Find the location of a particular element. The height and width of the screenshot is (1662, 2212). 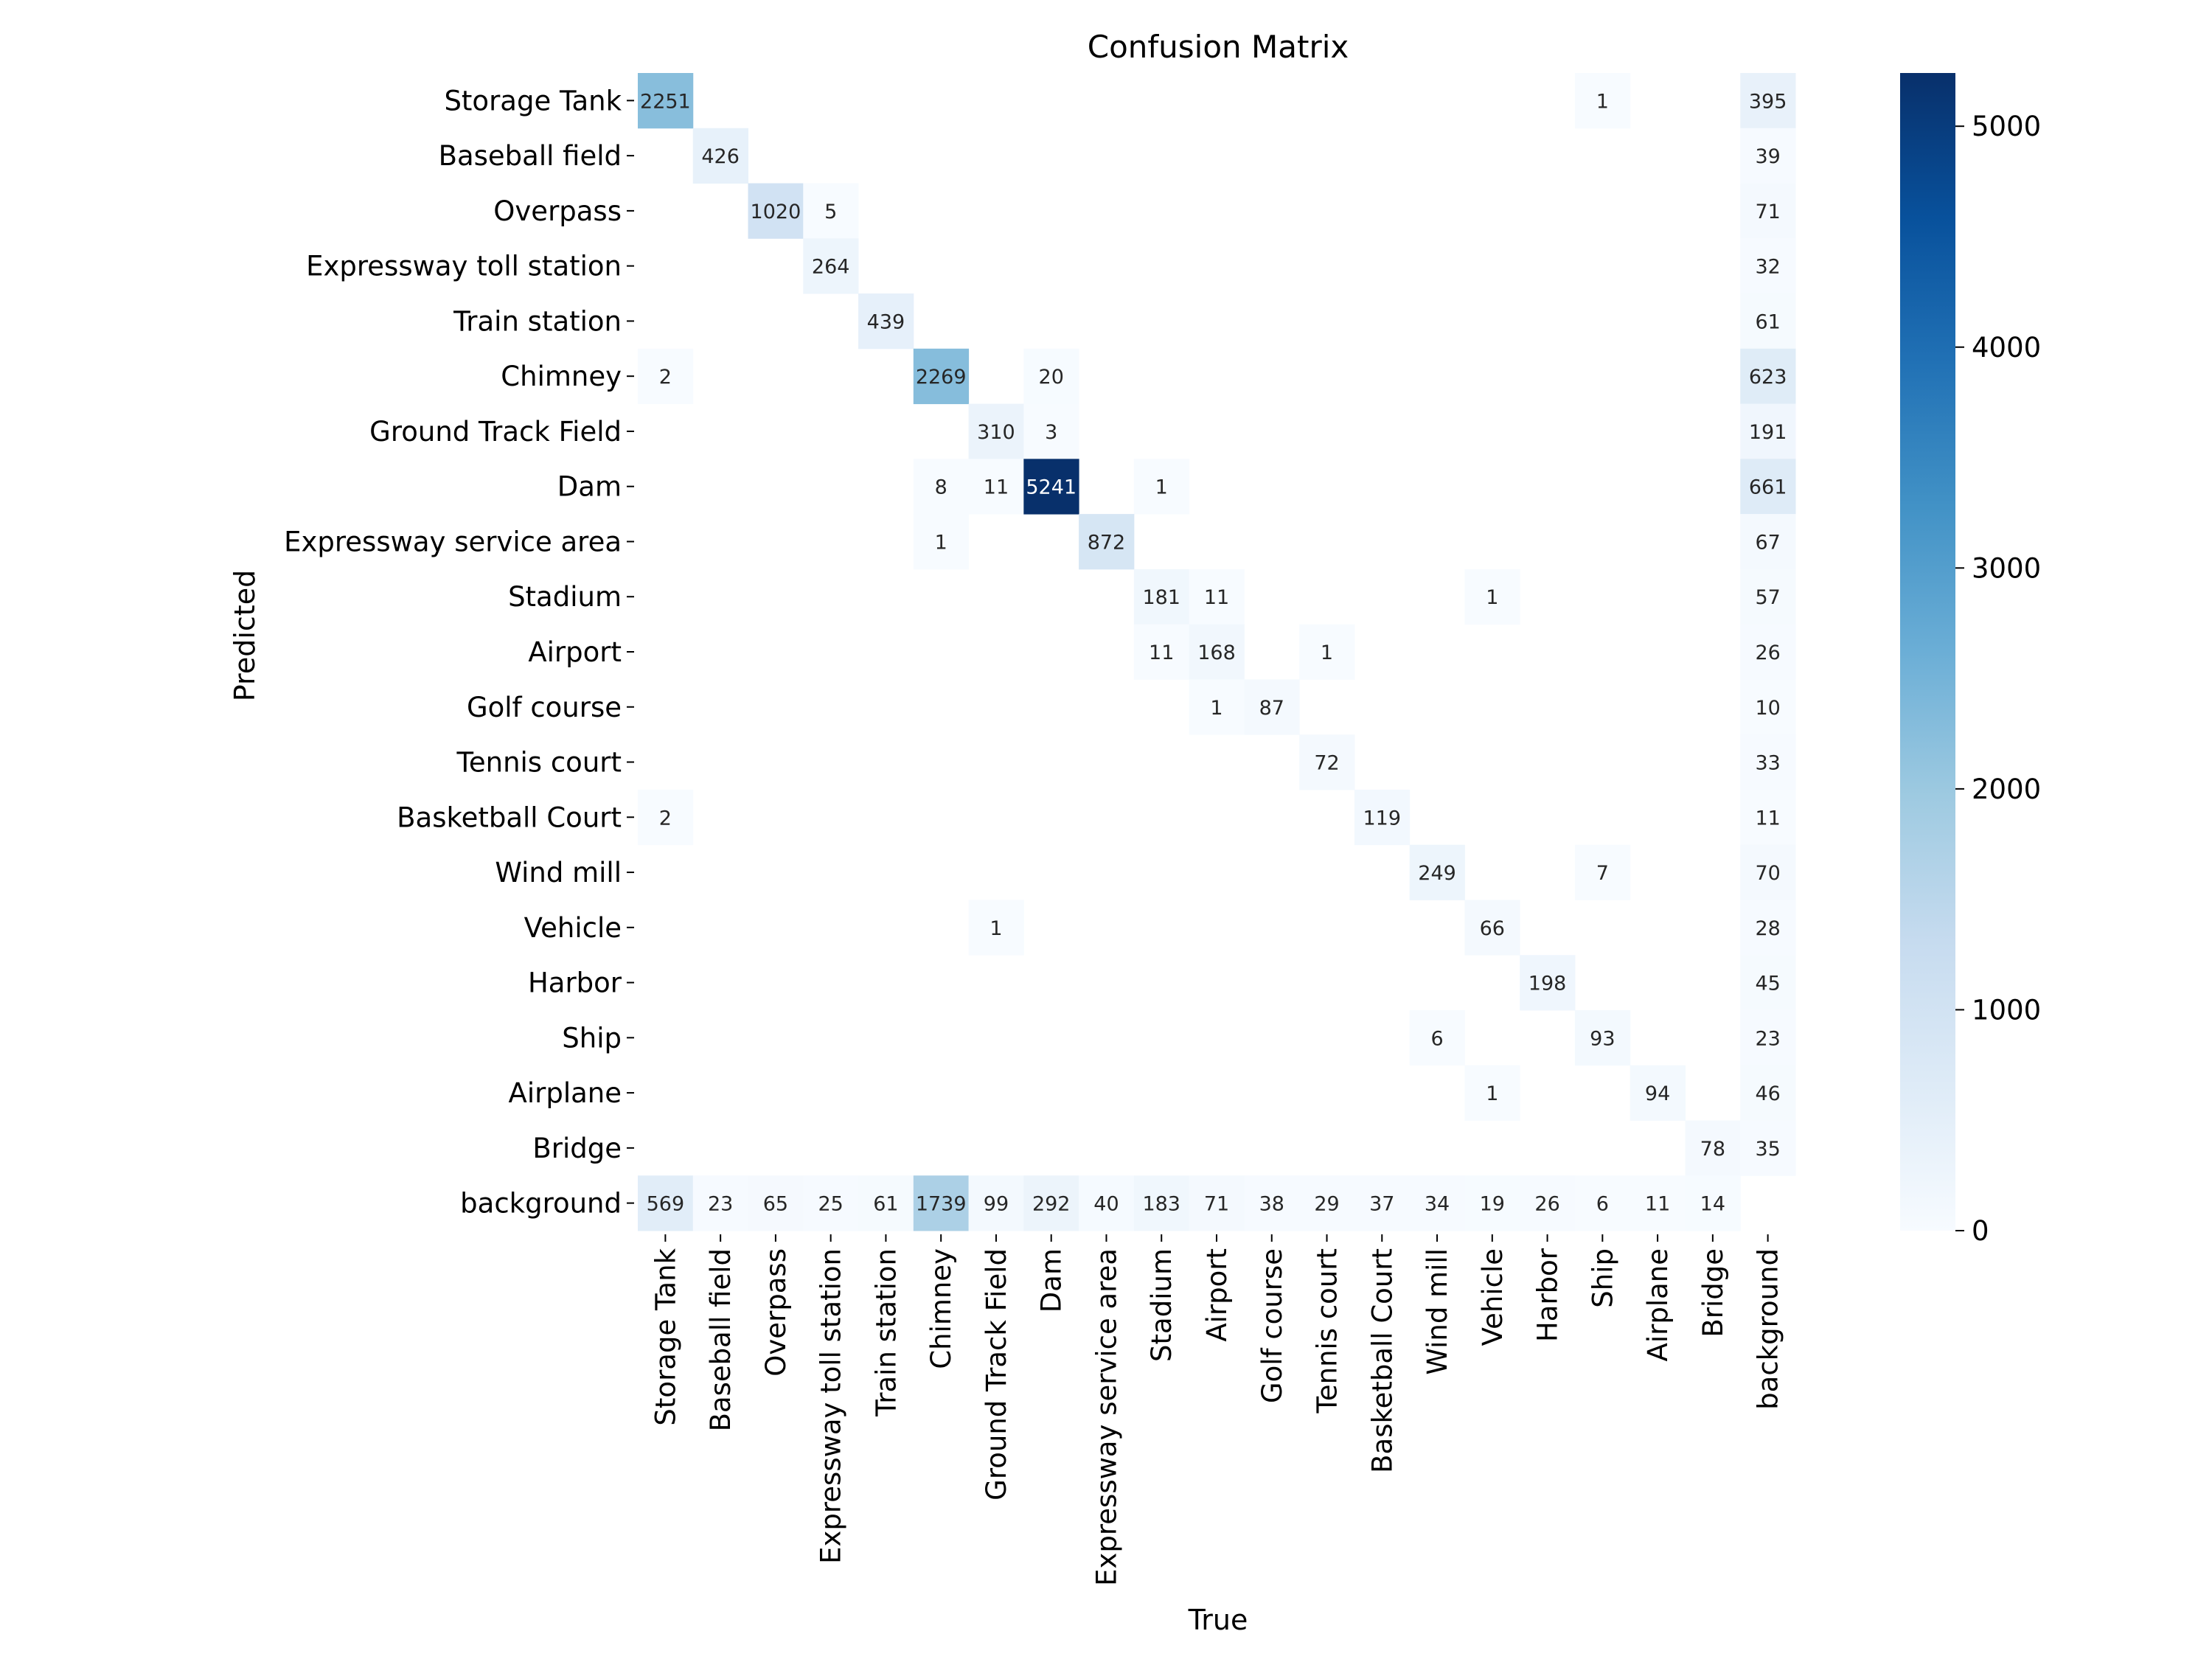

cell-value-label: 20 is located at coordinates (1051, 377).